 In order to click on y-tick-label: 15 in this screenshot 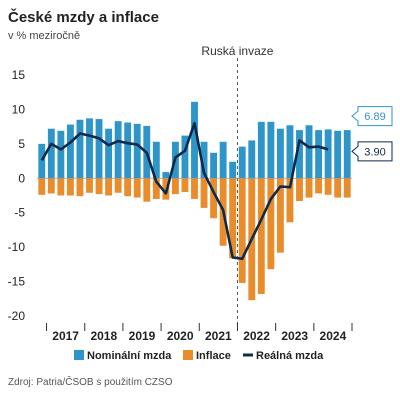, I will do `click(19, 75)`.